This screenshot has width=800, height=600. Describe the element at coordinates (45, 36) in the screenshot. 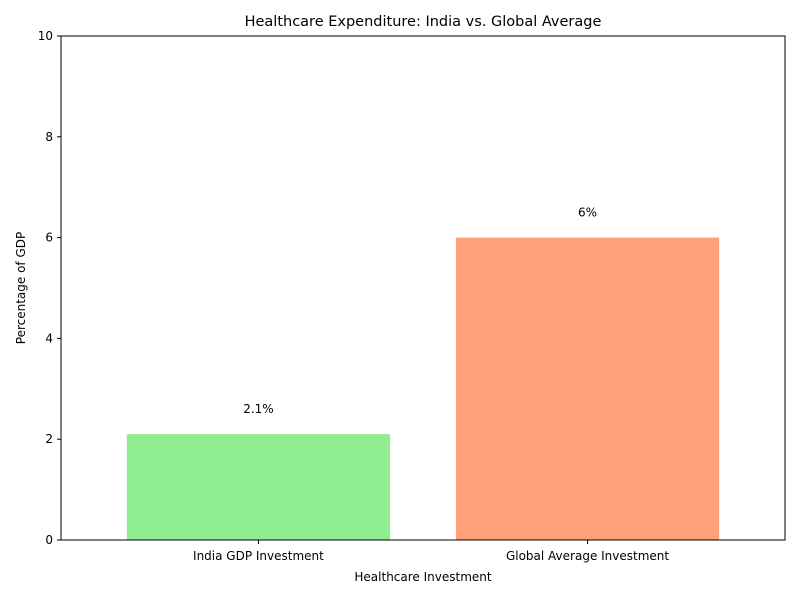

I see `y-tick-label-6: 10` at that location.